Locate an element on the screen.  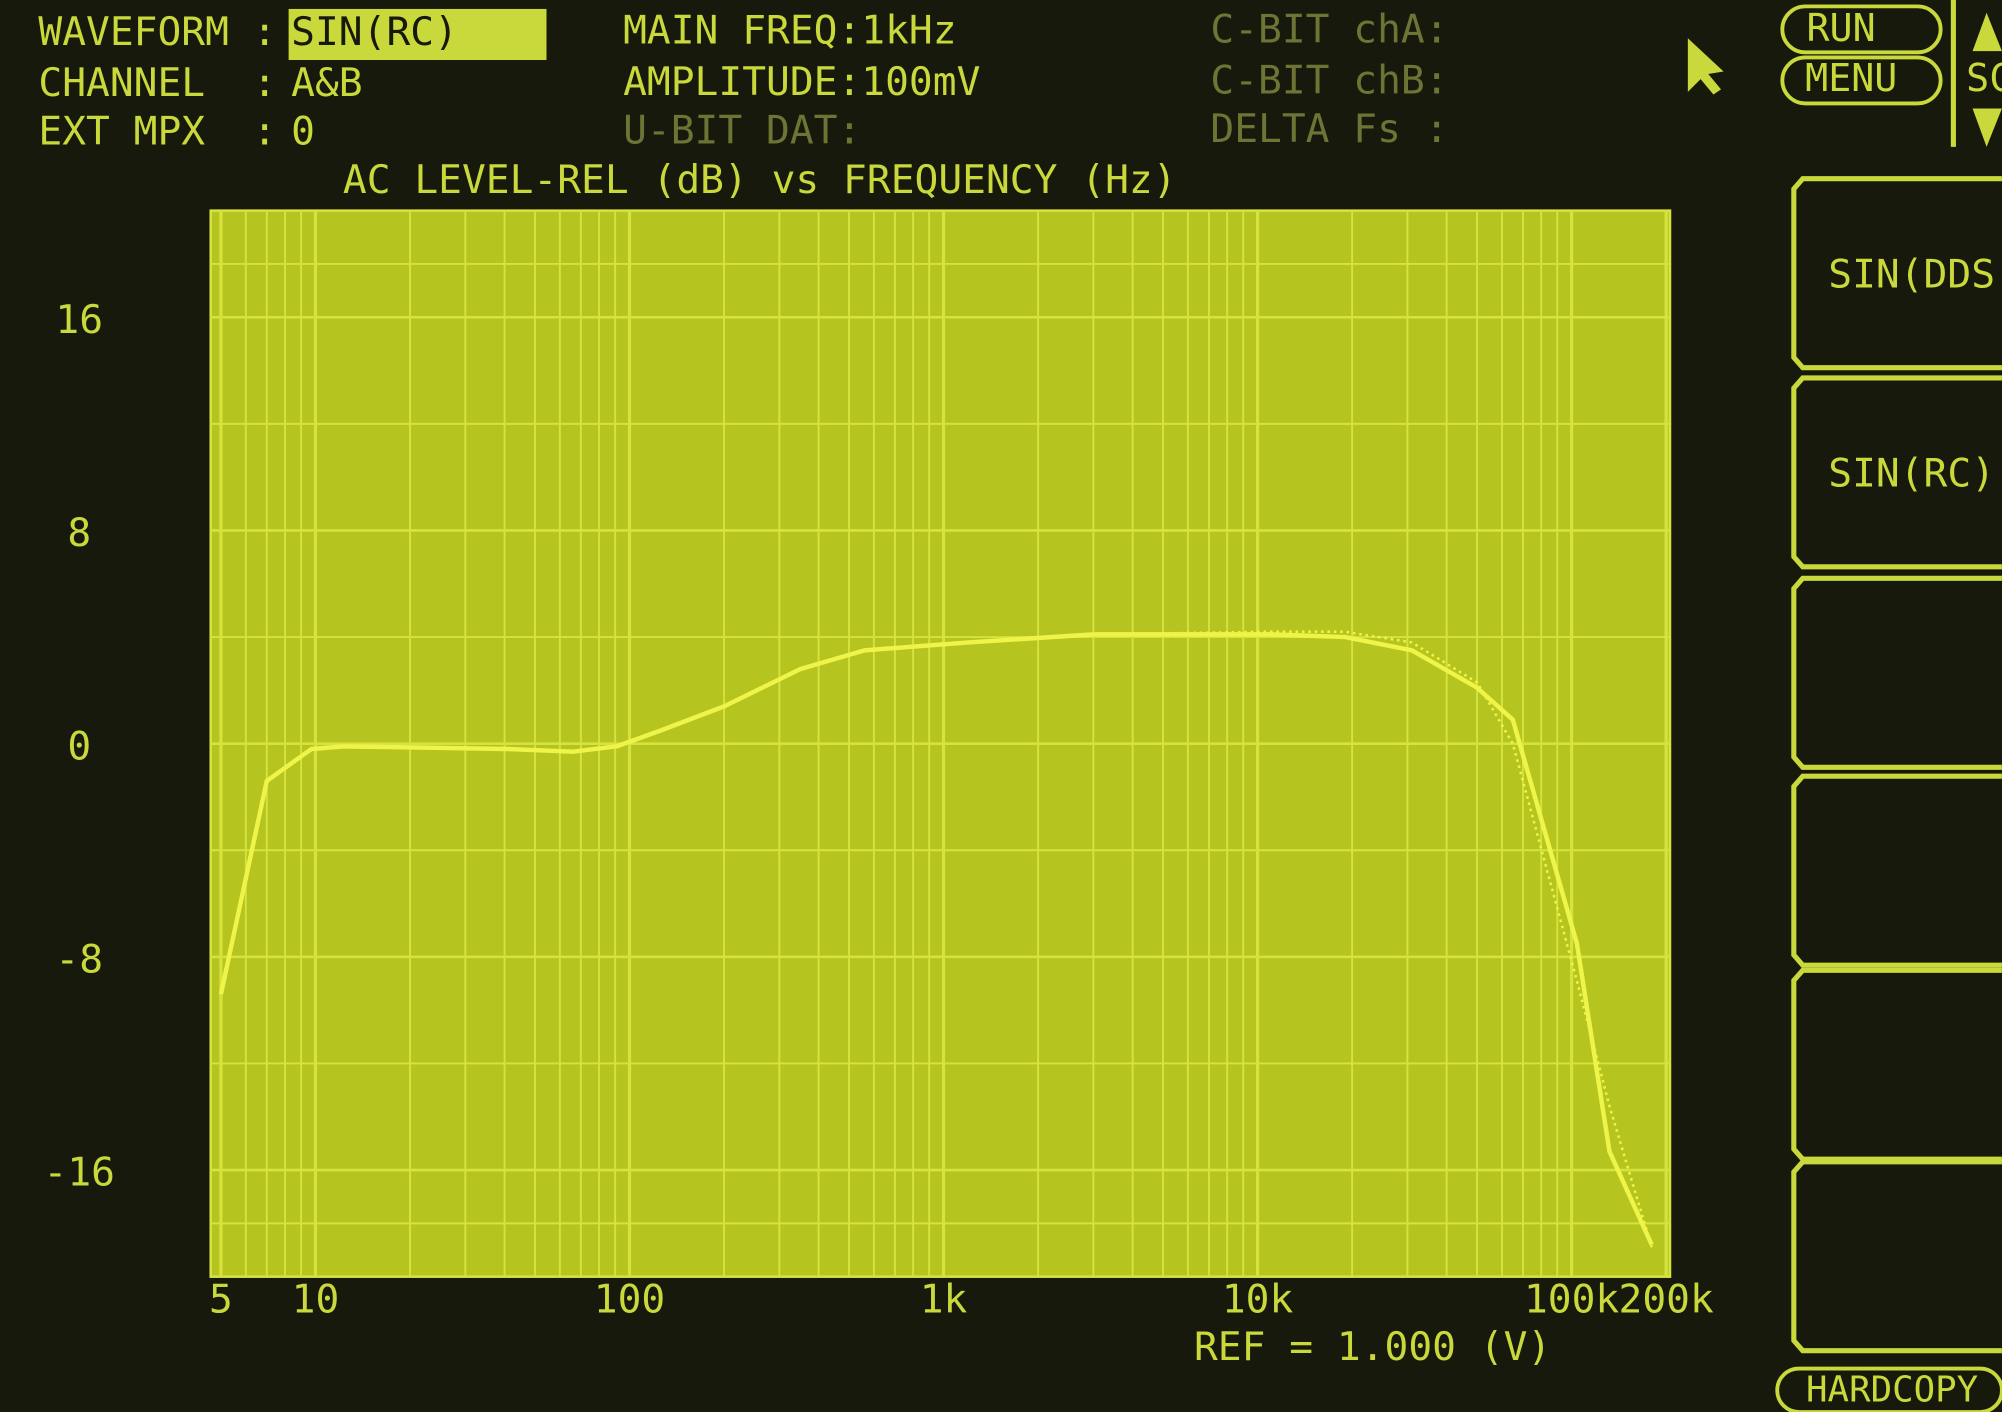
run-button is located at coordinates (1861, 29).